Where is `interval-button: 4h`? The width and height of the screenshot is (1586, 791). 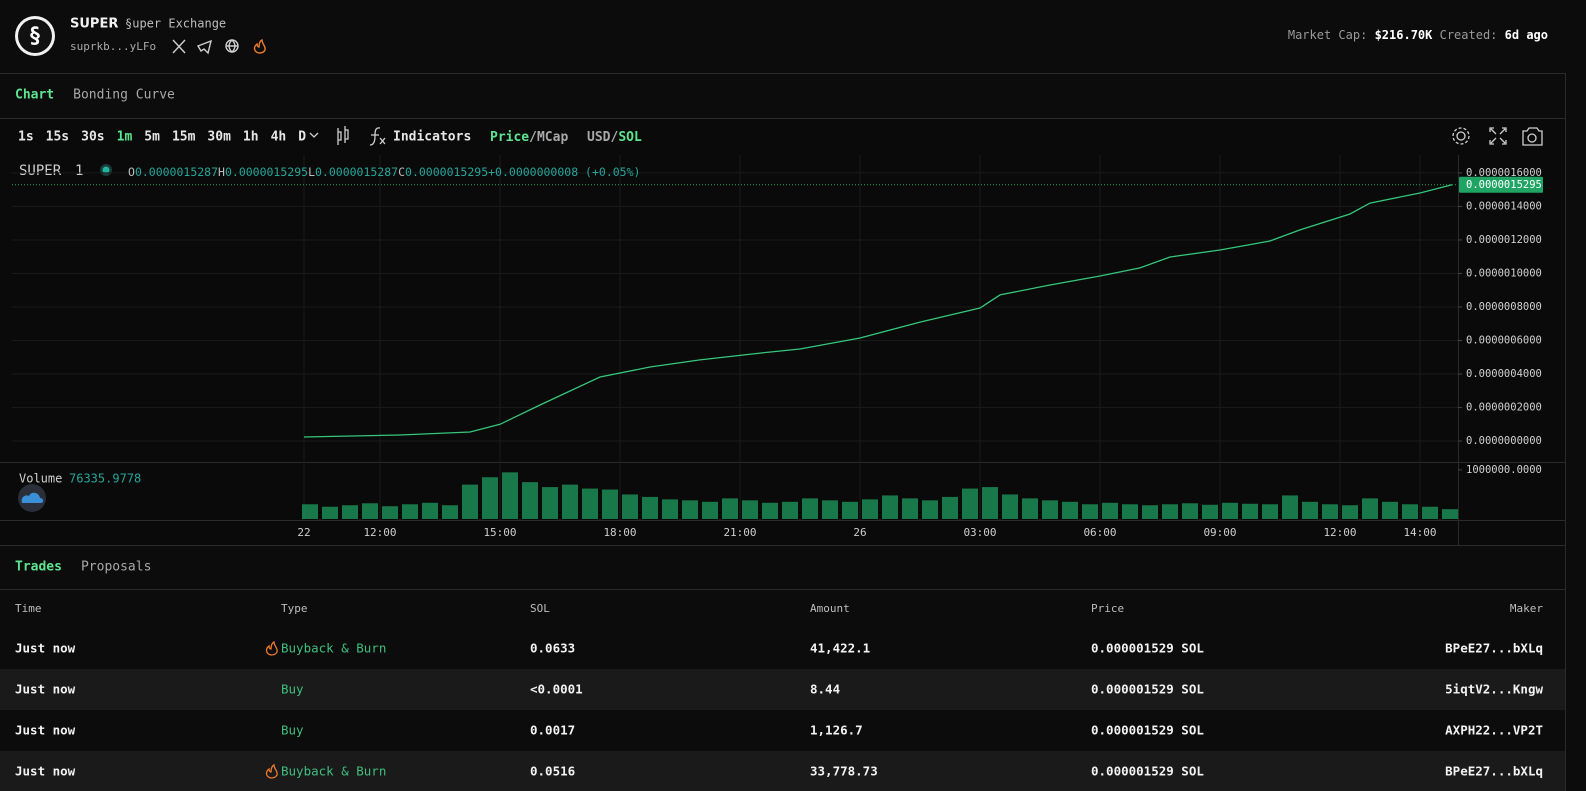
interval-button: 4h is located at coordinates (279, 137).